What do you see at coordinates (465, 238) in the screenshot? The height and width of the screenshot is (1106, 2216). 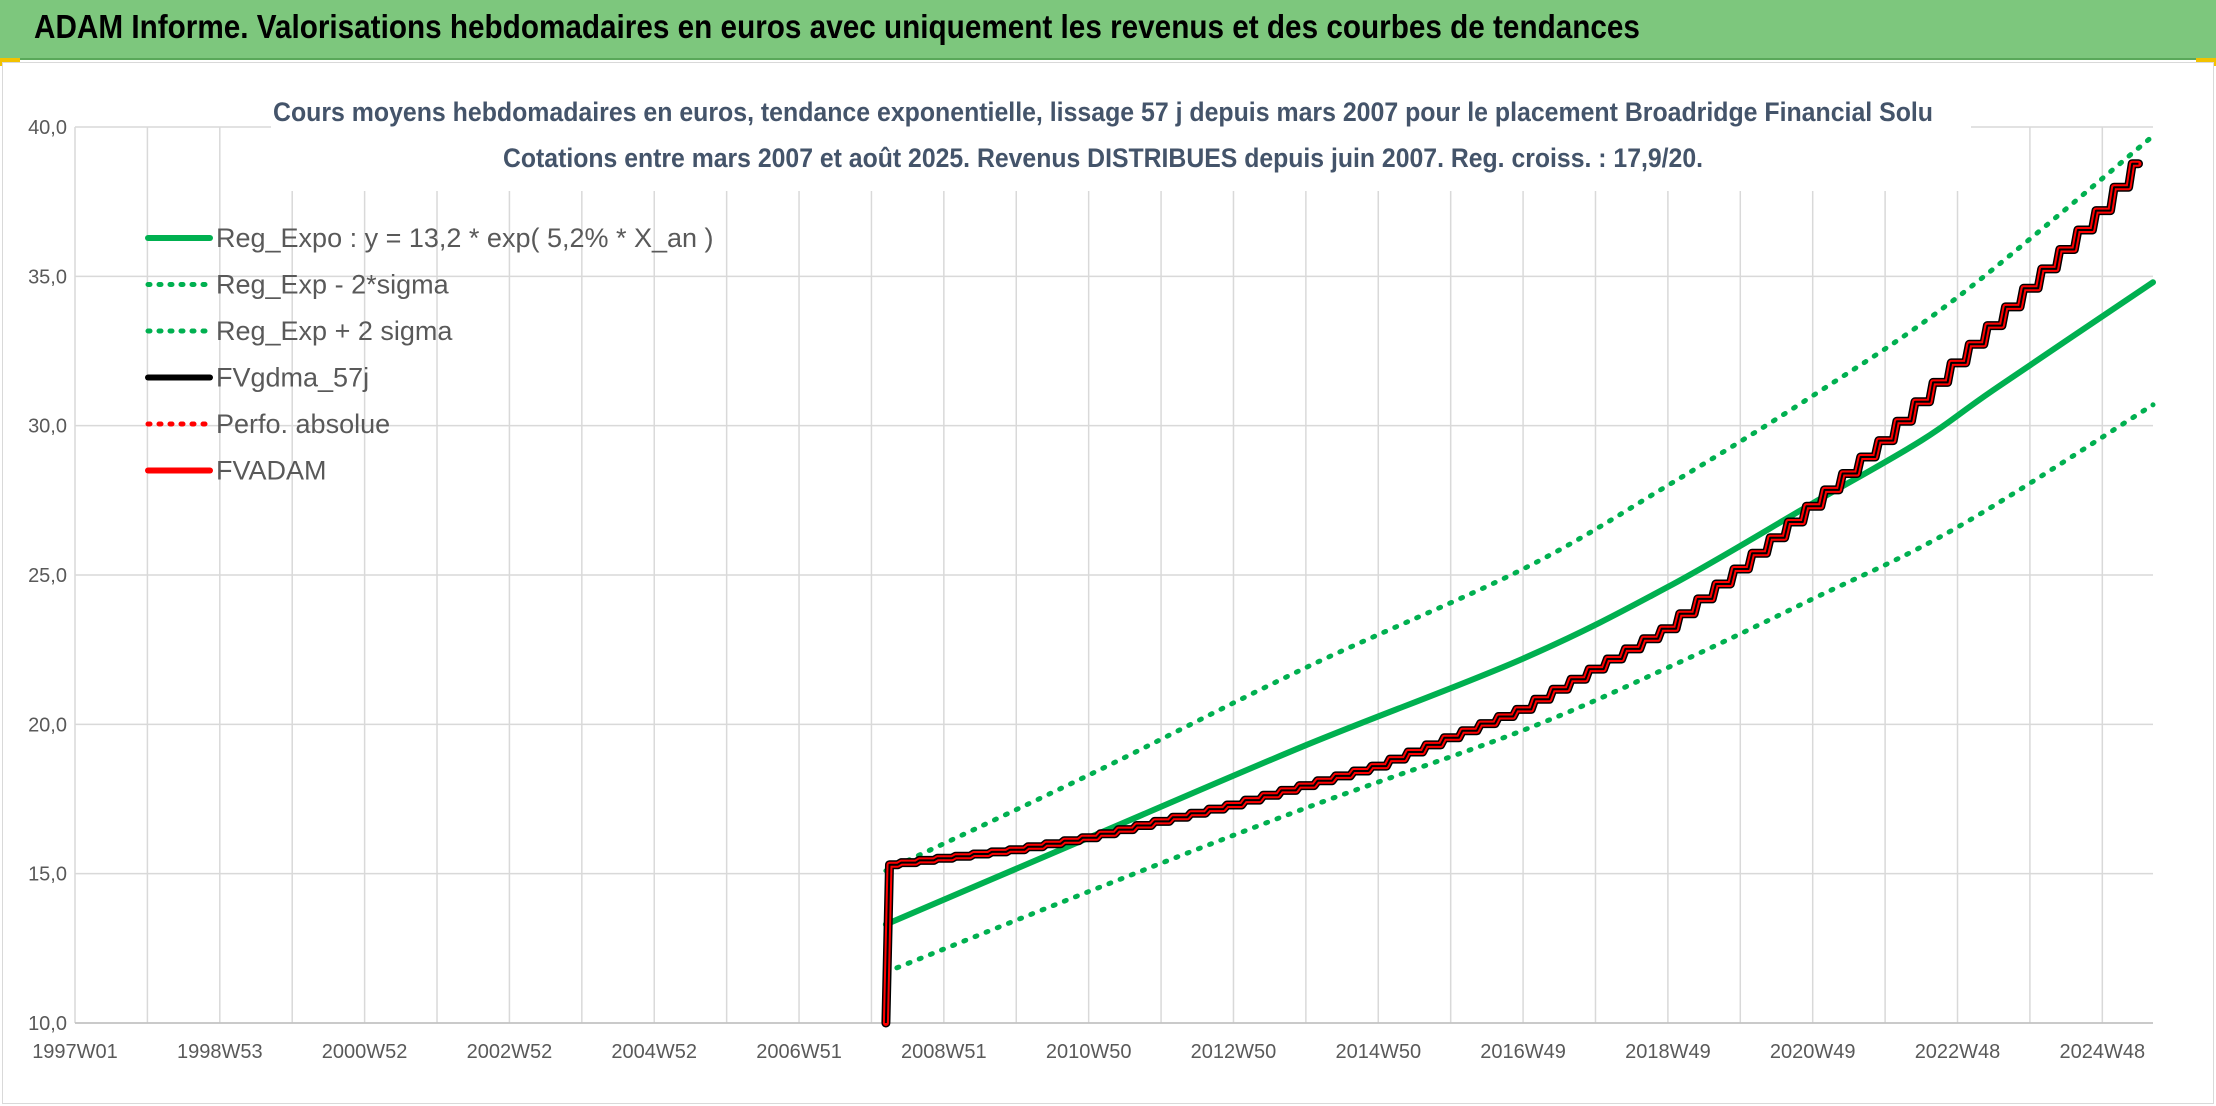 I see `legend-label: Reg_Expo : y = 13,2 * exp( 5,2% * X_an )` at bounding box center [465, 238].